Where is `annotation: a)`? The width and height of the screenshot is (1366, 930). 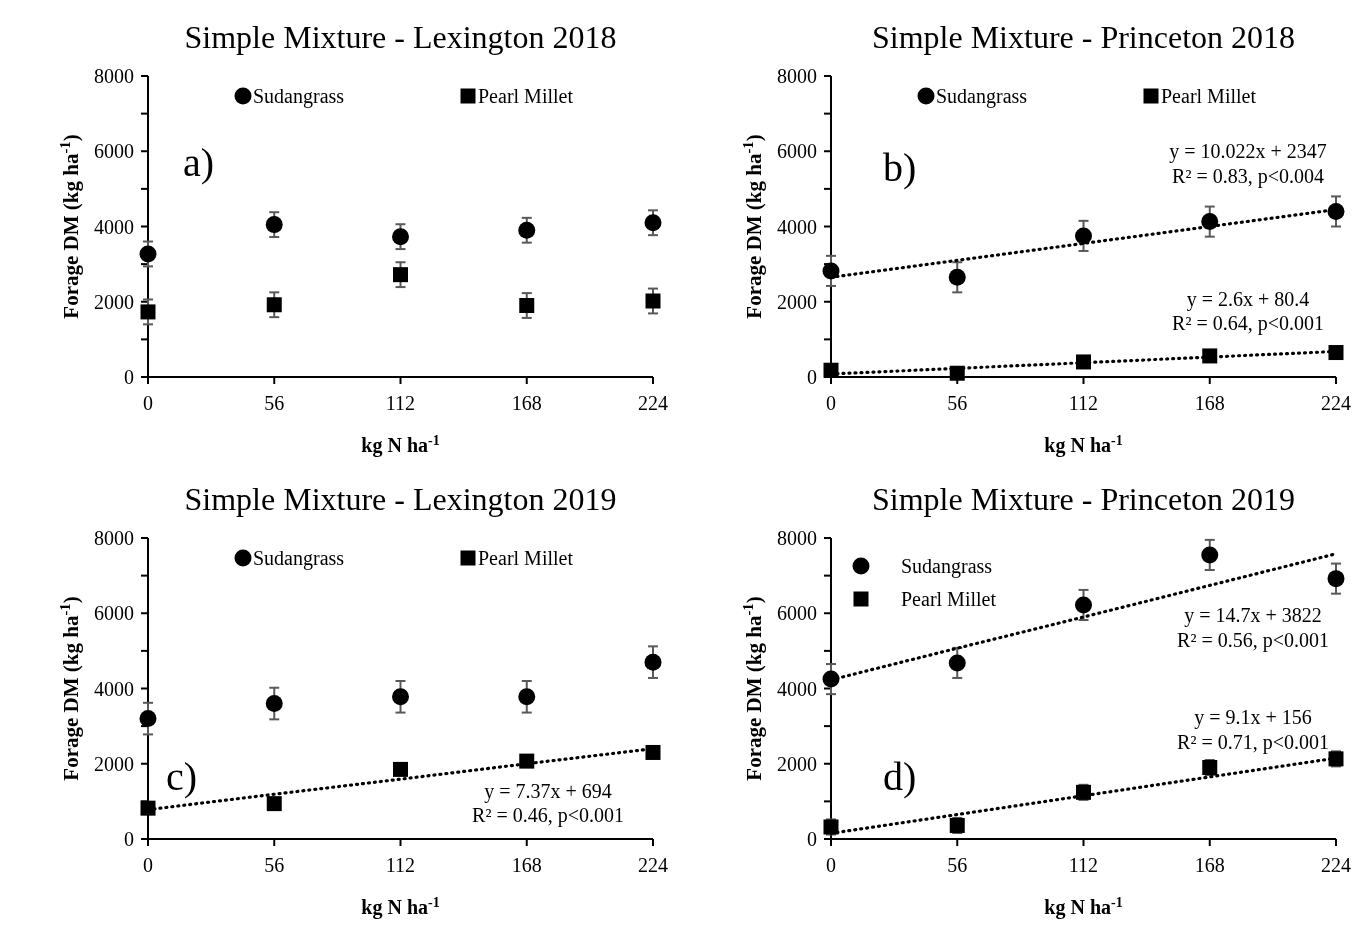 annotation: a) is located at coordinates (199, 162).